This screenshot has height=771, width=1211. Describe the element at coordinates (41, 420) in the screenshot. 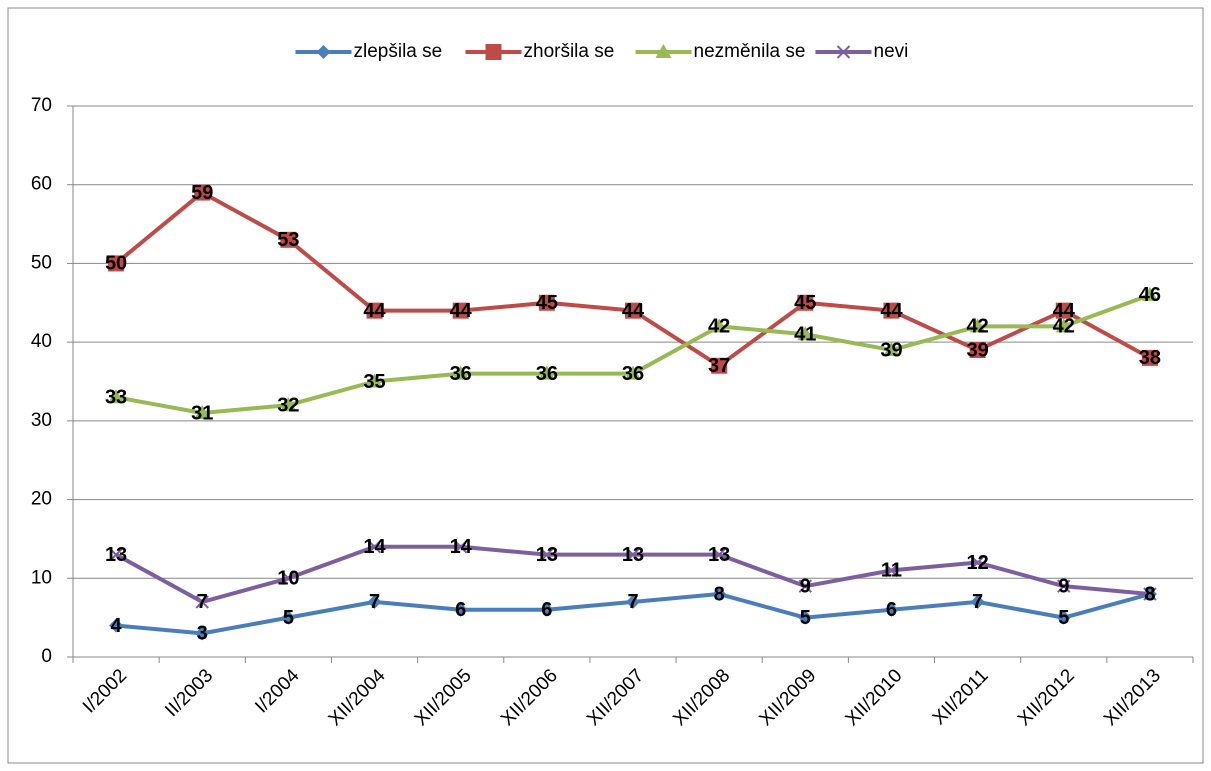

I see `y-tick-label: 30` at that location.